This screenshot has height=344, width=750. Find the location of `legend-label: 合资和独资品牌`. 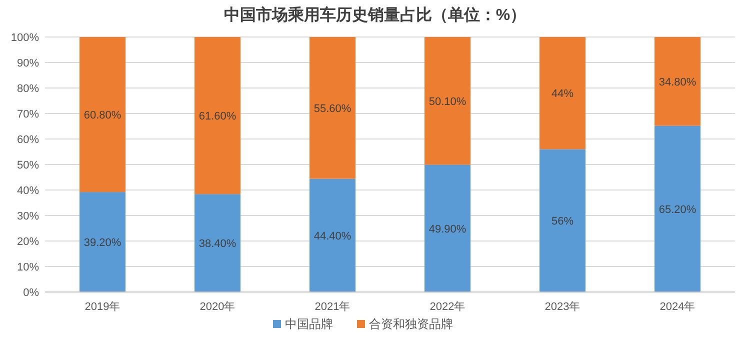

legend-label: 合资和独资品牌 is located at coordinates (411, 324).